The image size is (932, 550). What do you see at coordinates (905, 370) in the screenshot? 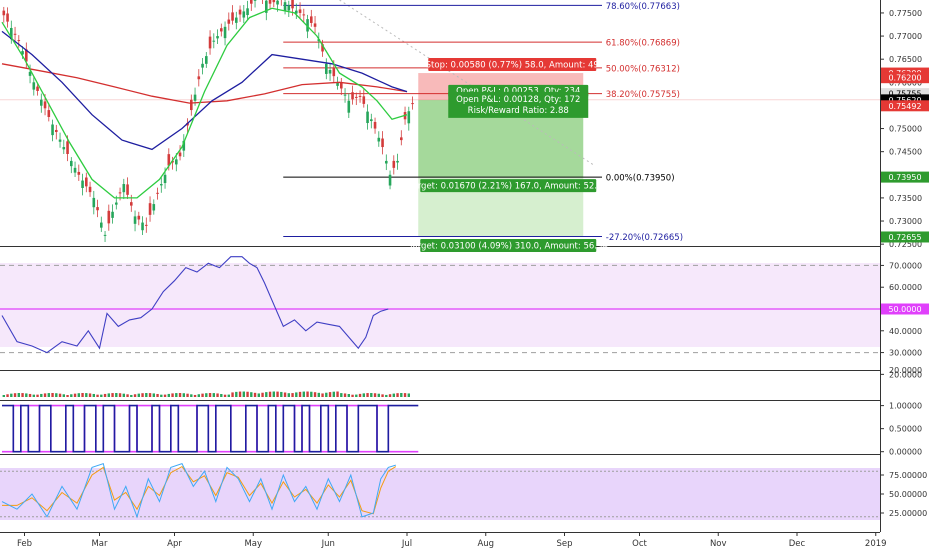
I see `volume-tick-label: 20.0000` at bounding box center [905, 370].